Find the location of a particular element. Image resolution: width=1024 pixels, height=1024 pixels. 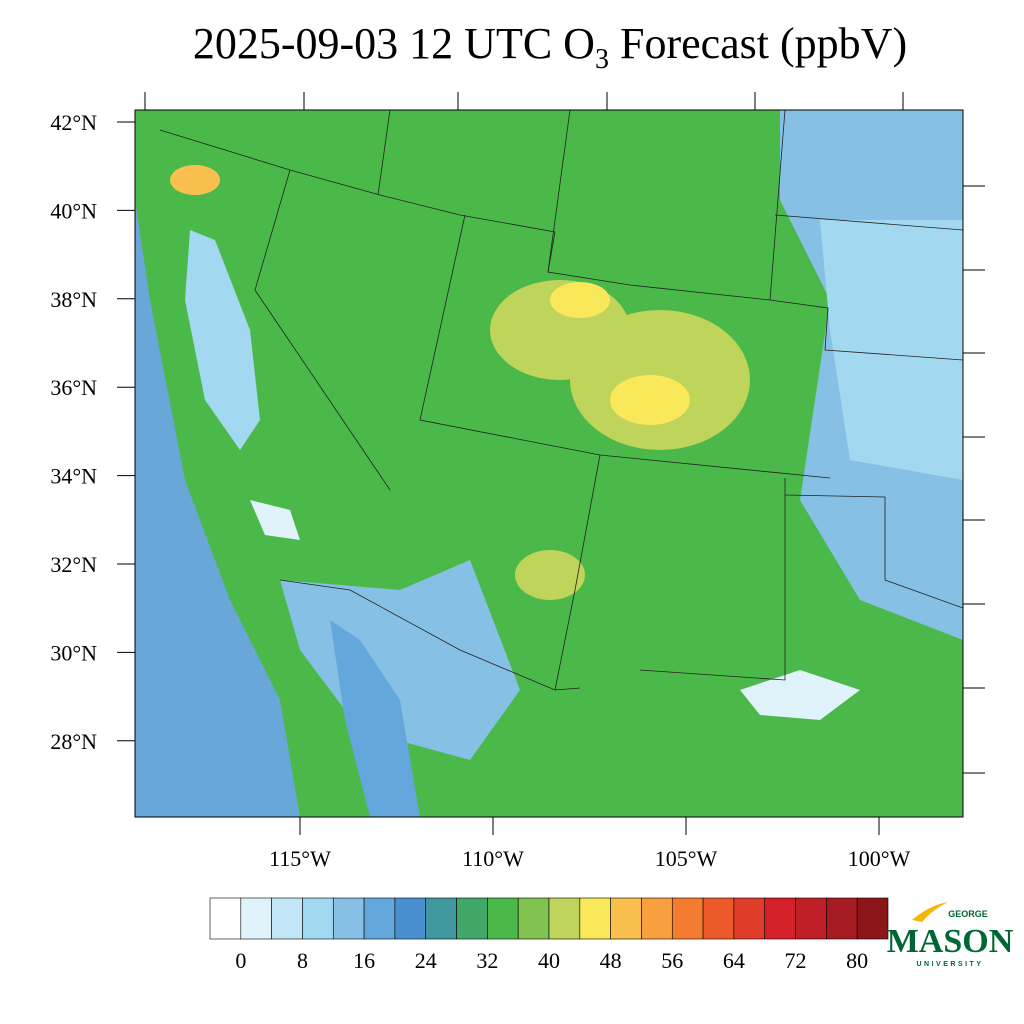

colorbar-label: 0 is located at coordinates (240, 960).